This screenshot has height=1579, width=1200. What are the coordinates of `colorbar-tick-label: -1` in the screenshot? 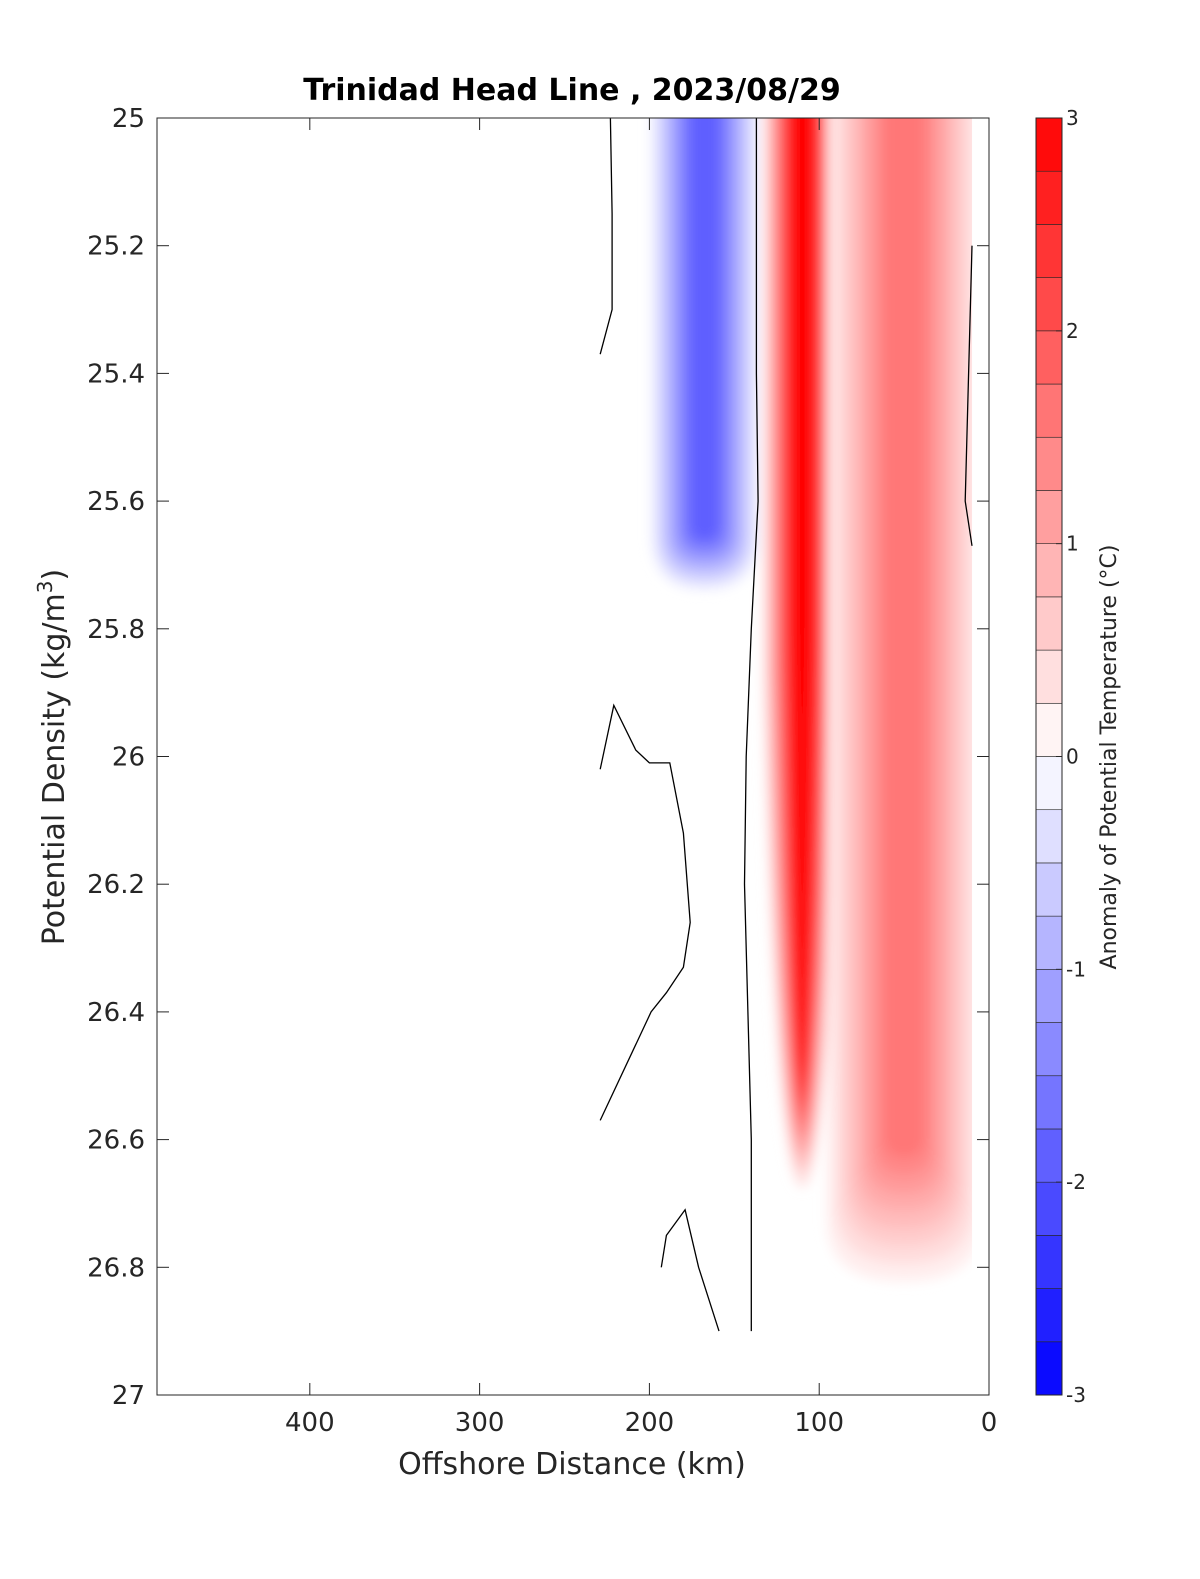 It's located at (1076, 969).